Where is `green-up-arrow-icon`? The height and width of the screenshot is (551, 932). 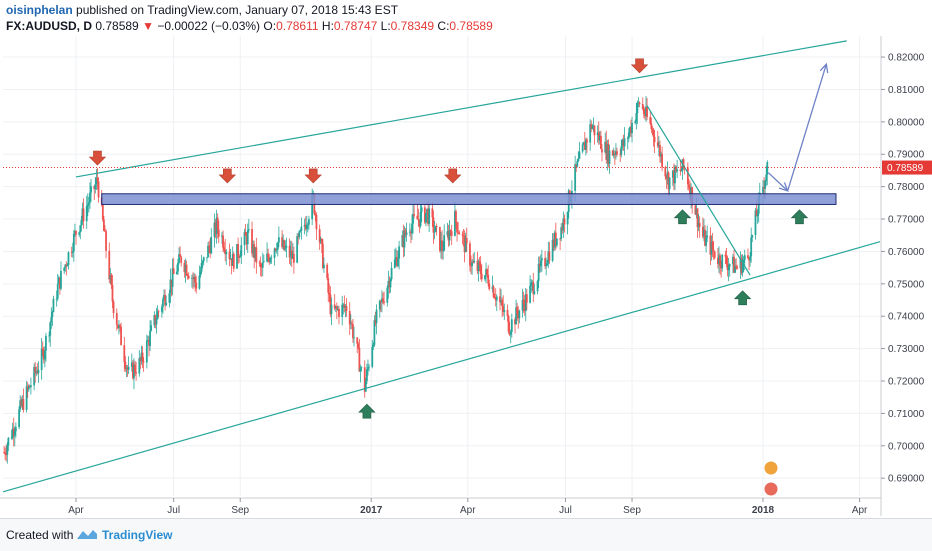
green-up-arrow-icon is located at coordinates (682, 217).